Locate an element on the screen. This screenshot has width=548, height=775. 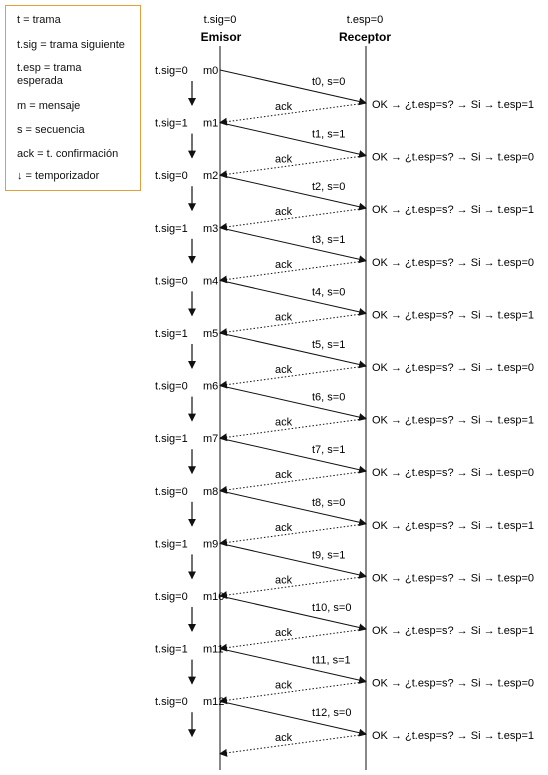
message-id: m2 is located at coordinates (210, 176).